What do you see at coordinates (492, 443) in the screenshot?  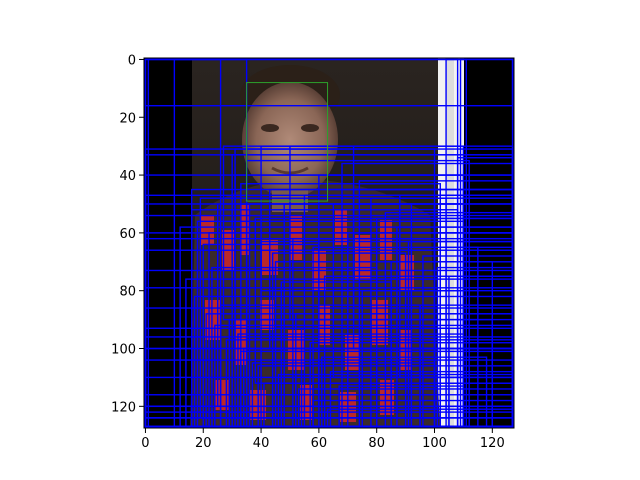 I see `x-tick-label: 120` at bounding box center [492, 443].